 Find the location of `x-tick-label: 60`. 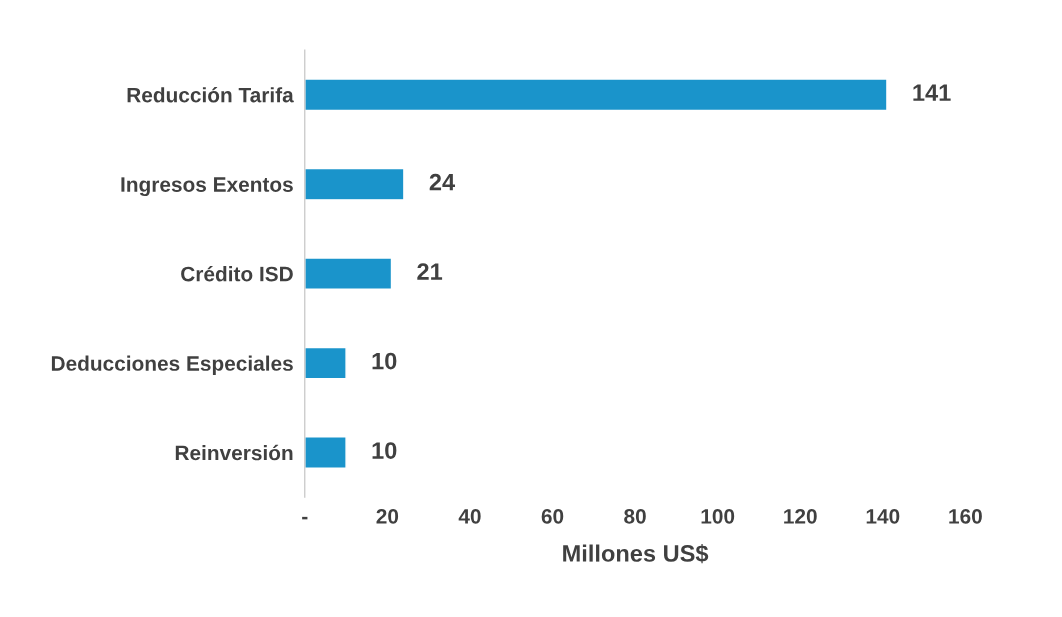

x-tick-label: 60 is located at coordinates (552, 516).